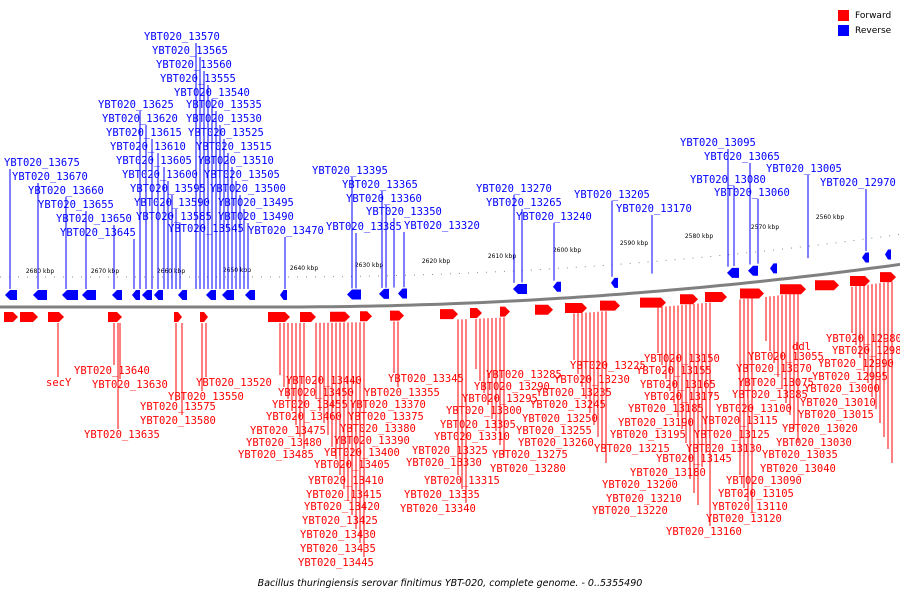 The image size is (900, 600). Describe the element at coordinates (171, 271) in the screenshot. I see `scale-label: 2660 kbp` at that location.